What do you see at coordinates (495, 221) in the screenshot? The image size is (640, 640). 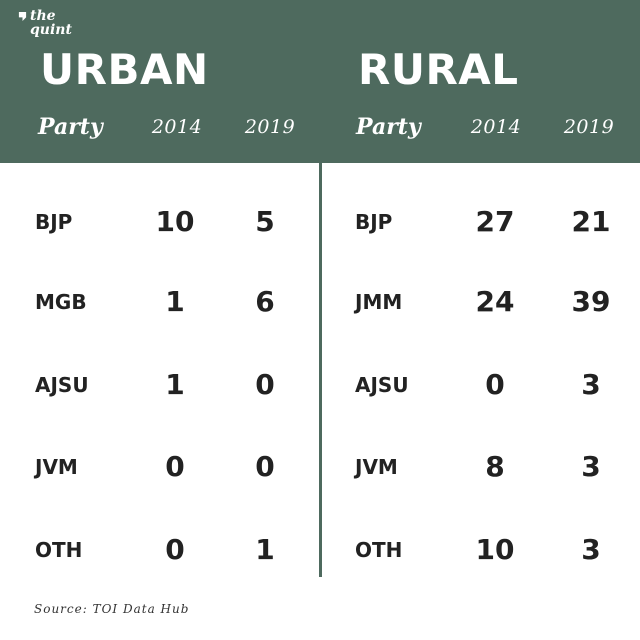 I see `rural-bjp-2014-value: 27` at bounding box center [495, 221].